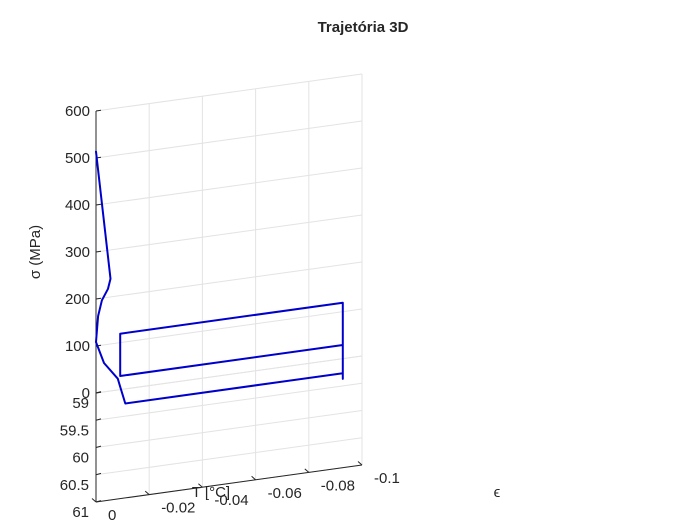 The width and height of the screenshot is (700, 525). What do you see at coordinates (86, 393) in the screenshot?
I see `z-tick-label: 0` at bounding box center [86, 393].